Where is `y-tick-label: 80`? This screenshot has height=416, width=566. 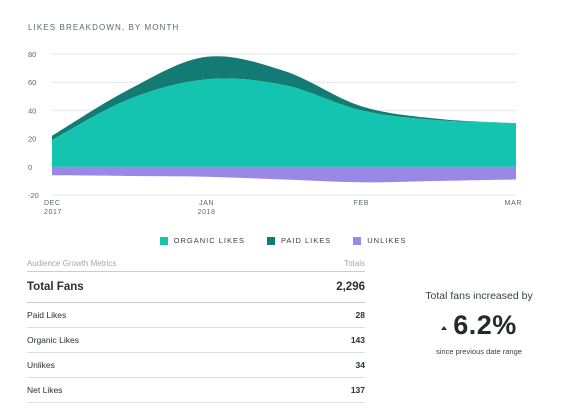
y-tick-label: 80 is located at coordinates (32, 54).